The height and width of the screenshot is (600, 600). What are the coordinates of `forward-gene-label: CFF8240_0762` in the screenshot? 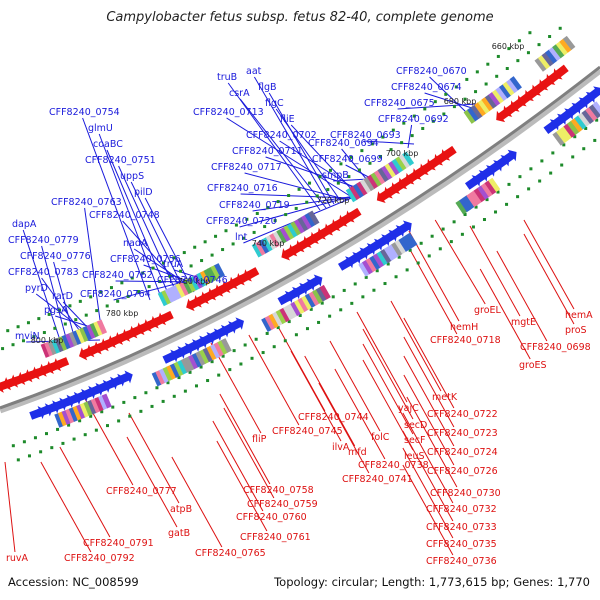 It's located at (117, 275).